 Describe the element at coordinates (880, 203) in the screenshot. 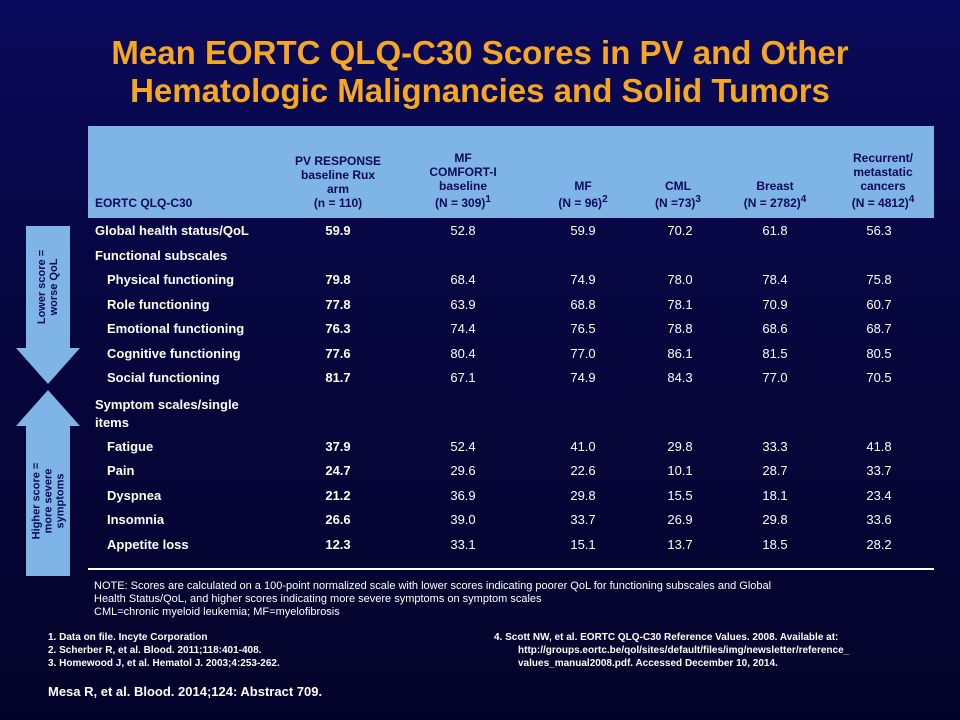

I see `header-rec-n: (N = 4812)` at that location.